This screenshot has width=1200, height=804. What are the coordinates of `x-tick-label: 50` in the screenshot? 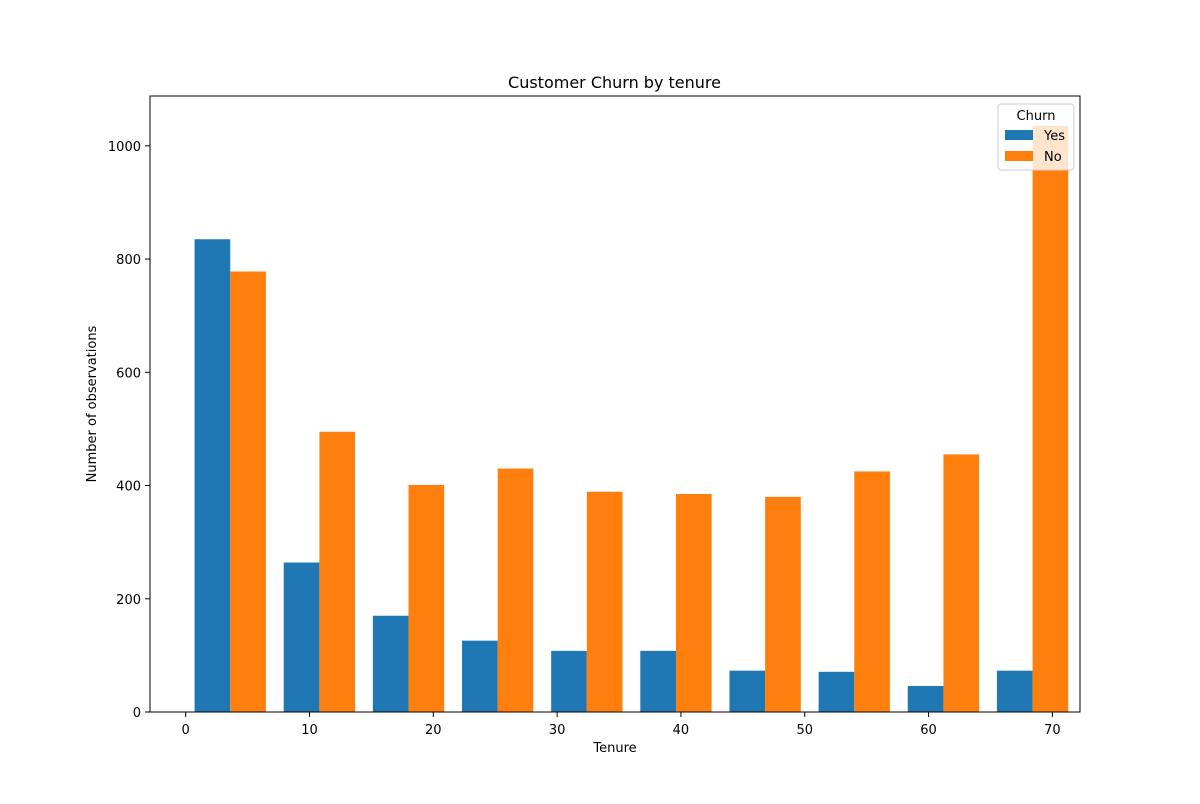 It's located at (804, 730).